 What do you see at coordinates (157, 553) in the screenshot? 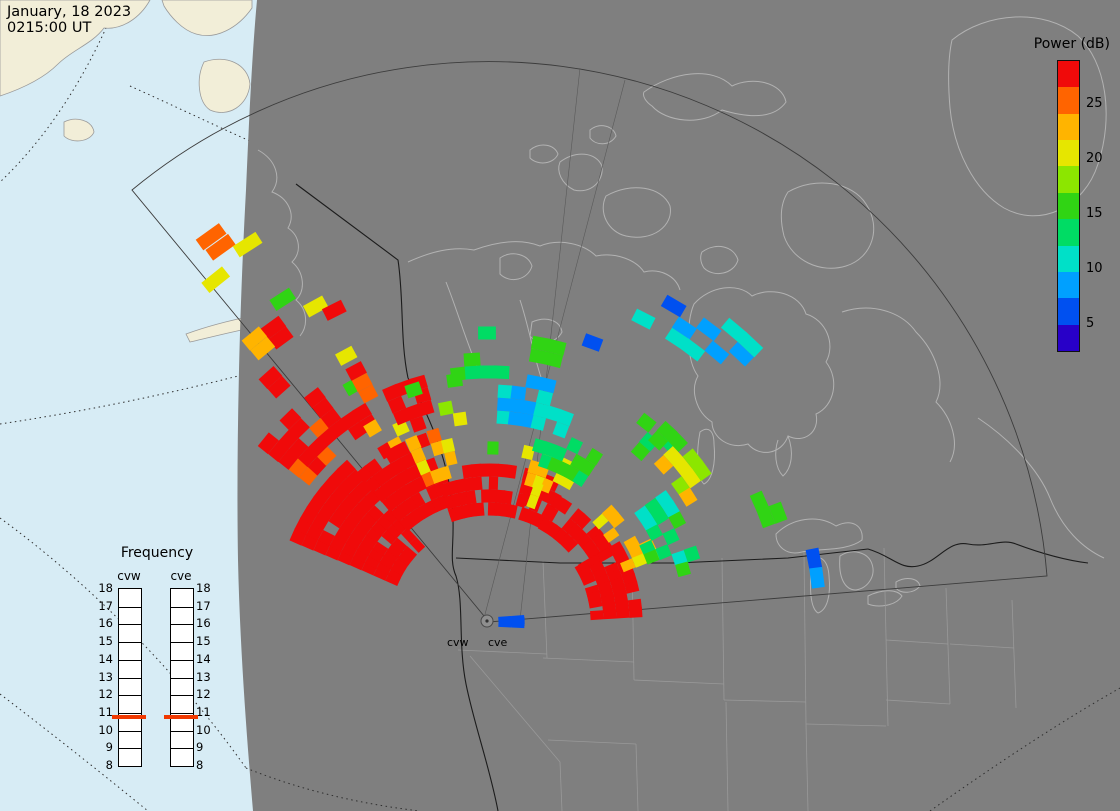
I see `frequency-panel-title: Frequency` at bounding box center [157, 553].